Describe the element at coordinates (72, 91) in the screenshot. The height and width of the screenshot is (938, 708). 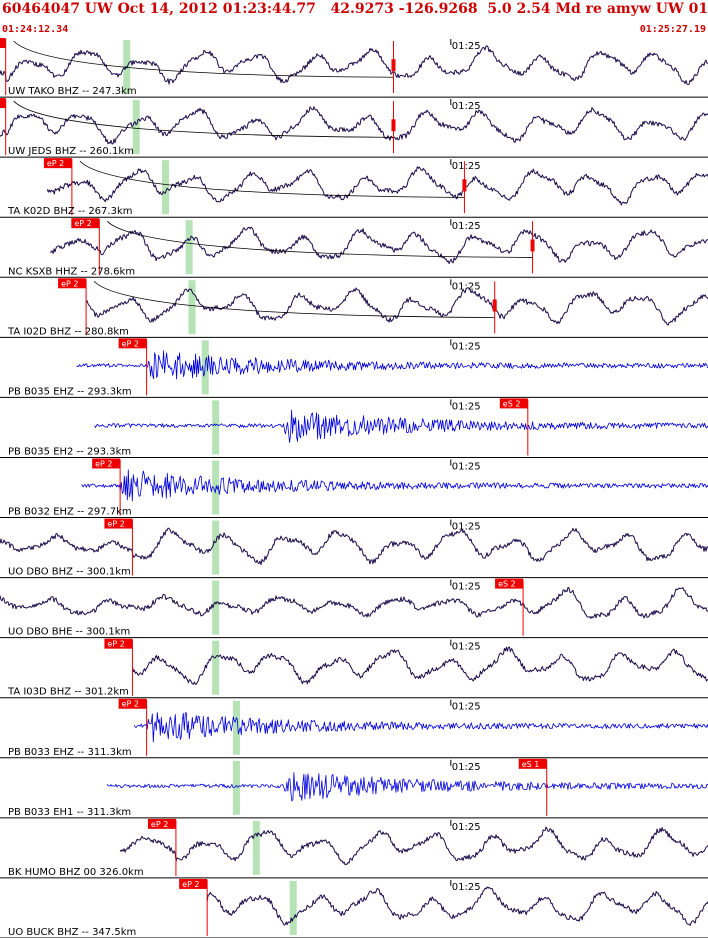
I see `station-label: UW TAKO BHZ -- 247.3km` at that location.